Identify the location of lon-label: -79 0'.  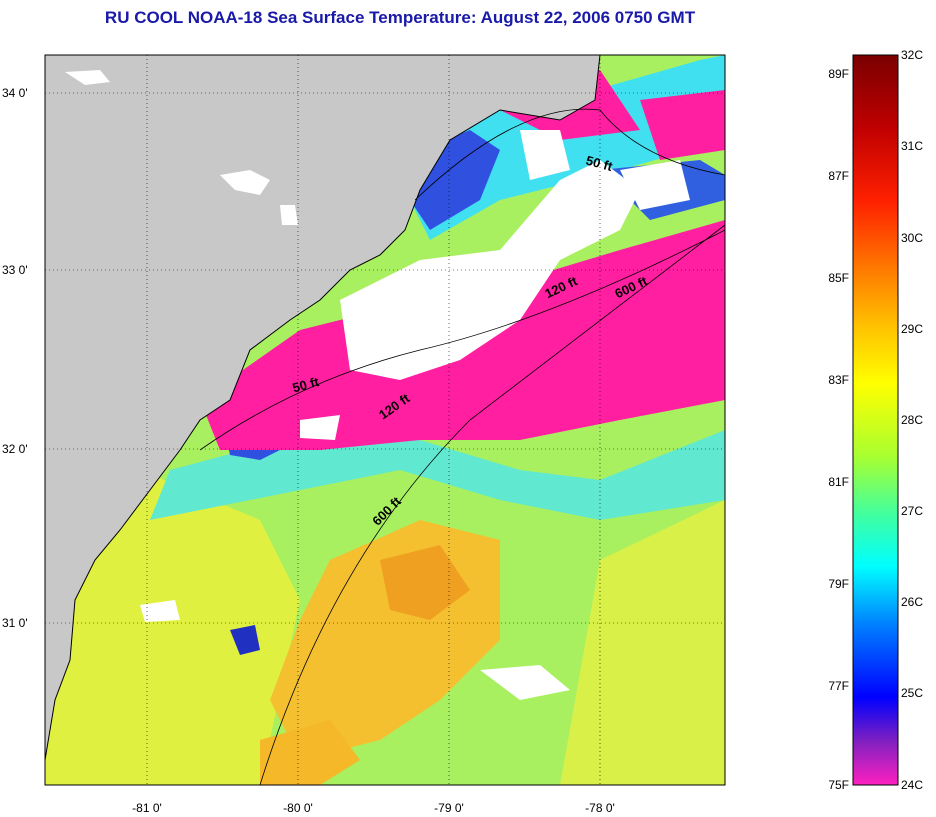
(449, 808).